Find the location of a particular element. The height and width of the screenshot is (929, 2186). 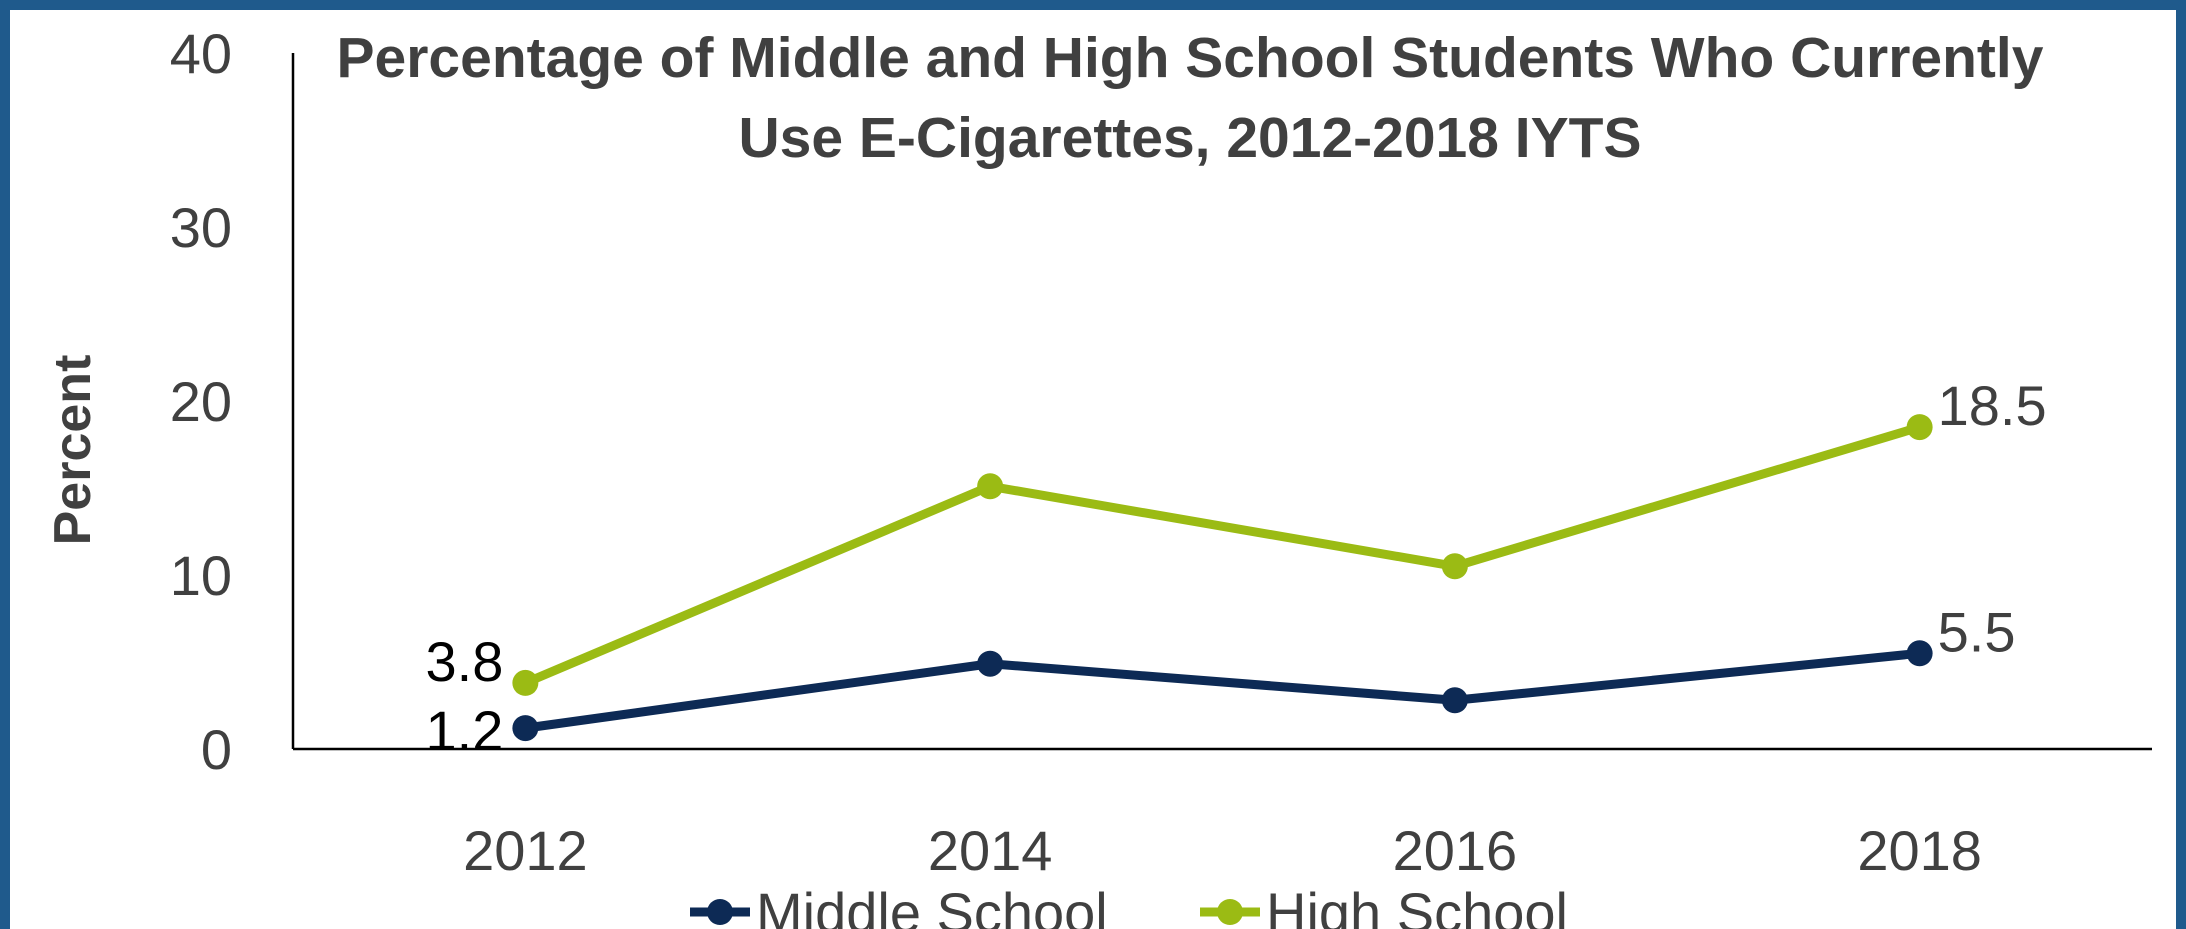

x-tick-label: 2016 is located at coordinates (1455, 850).